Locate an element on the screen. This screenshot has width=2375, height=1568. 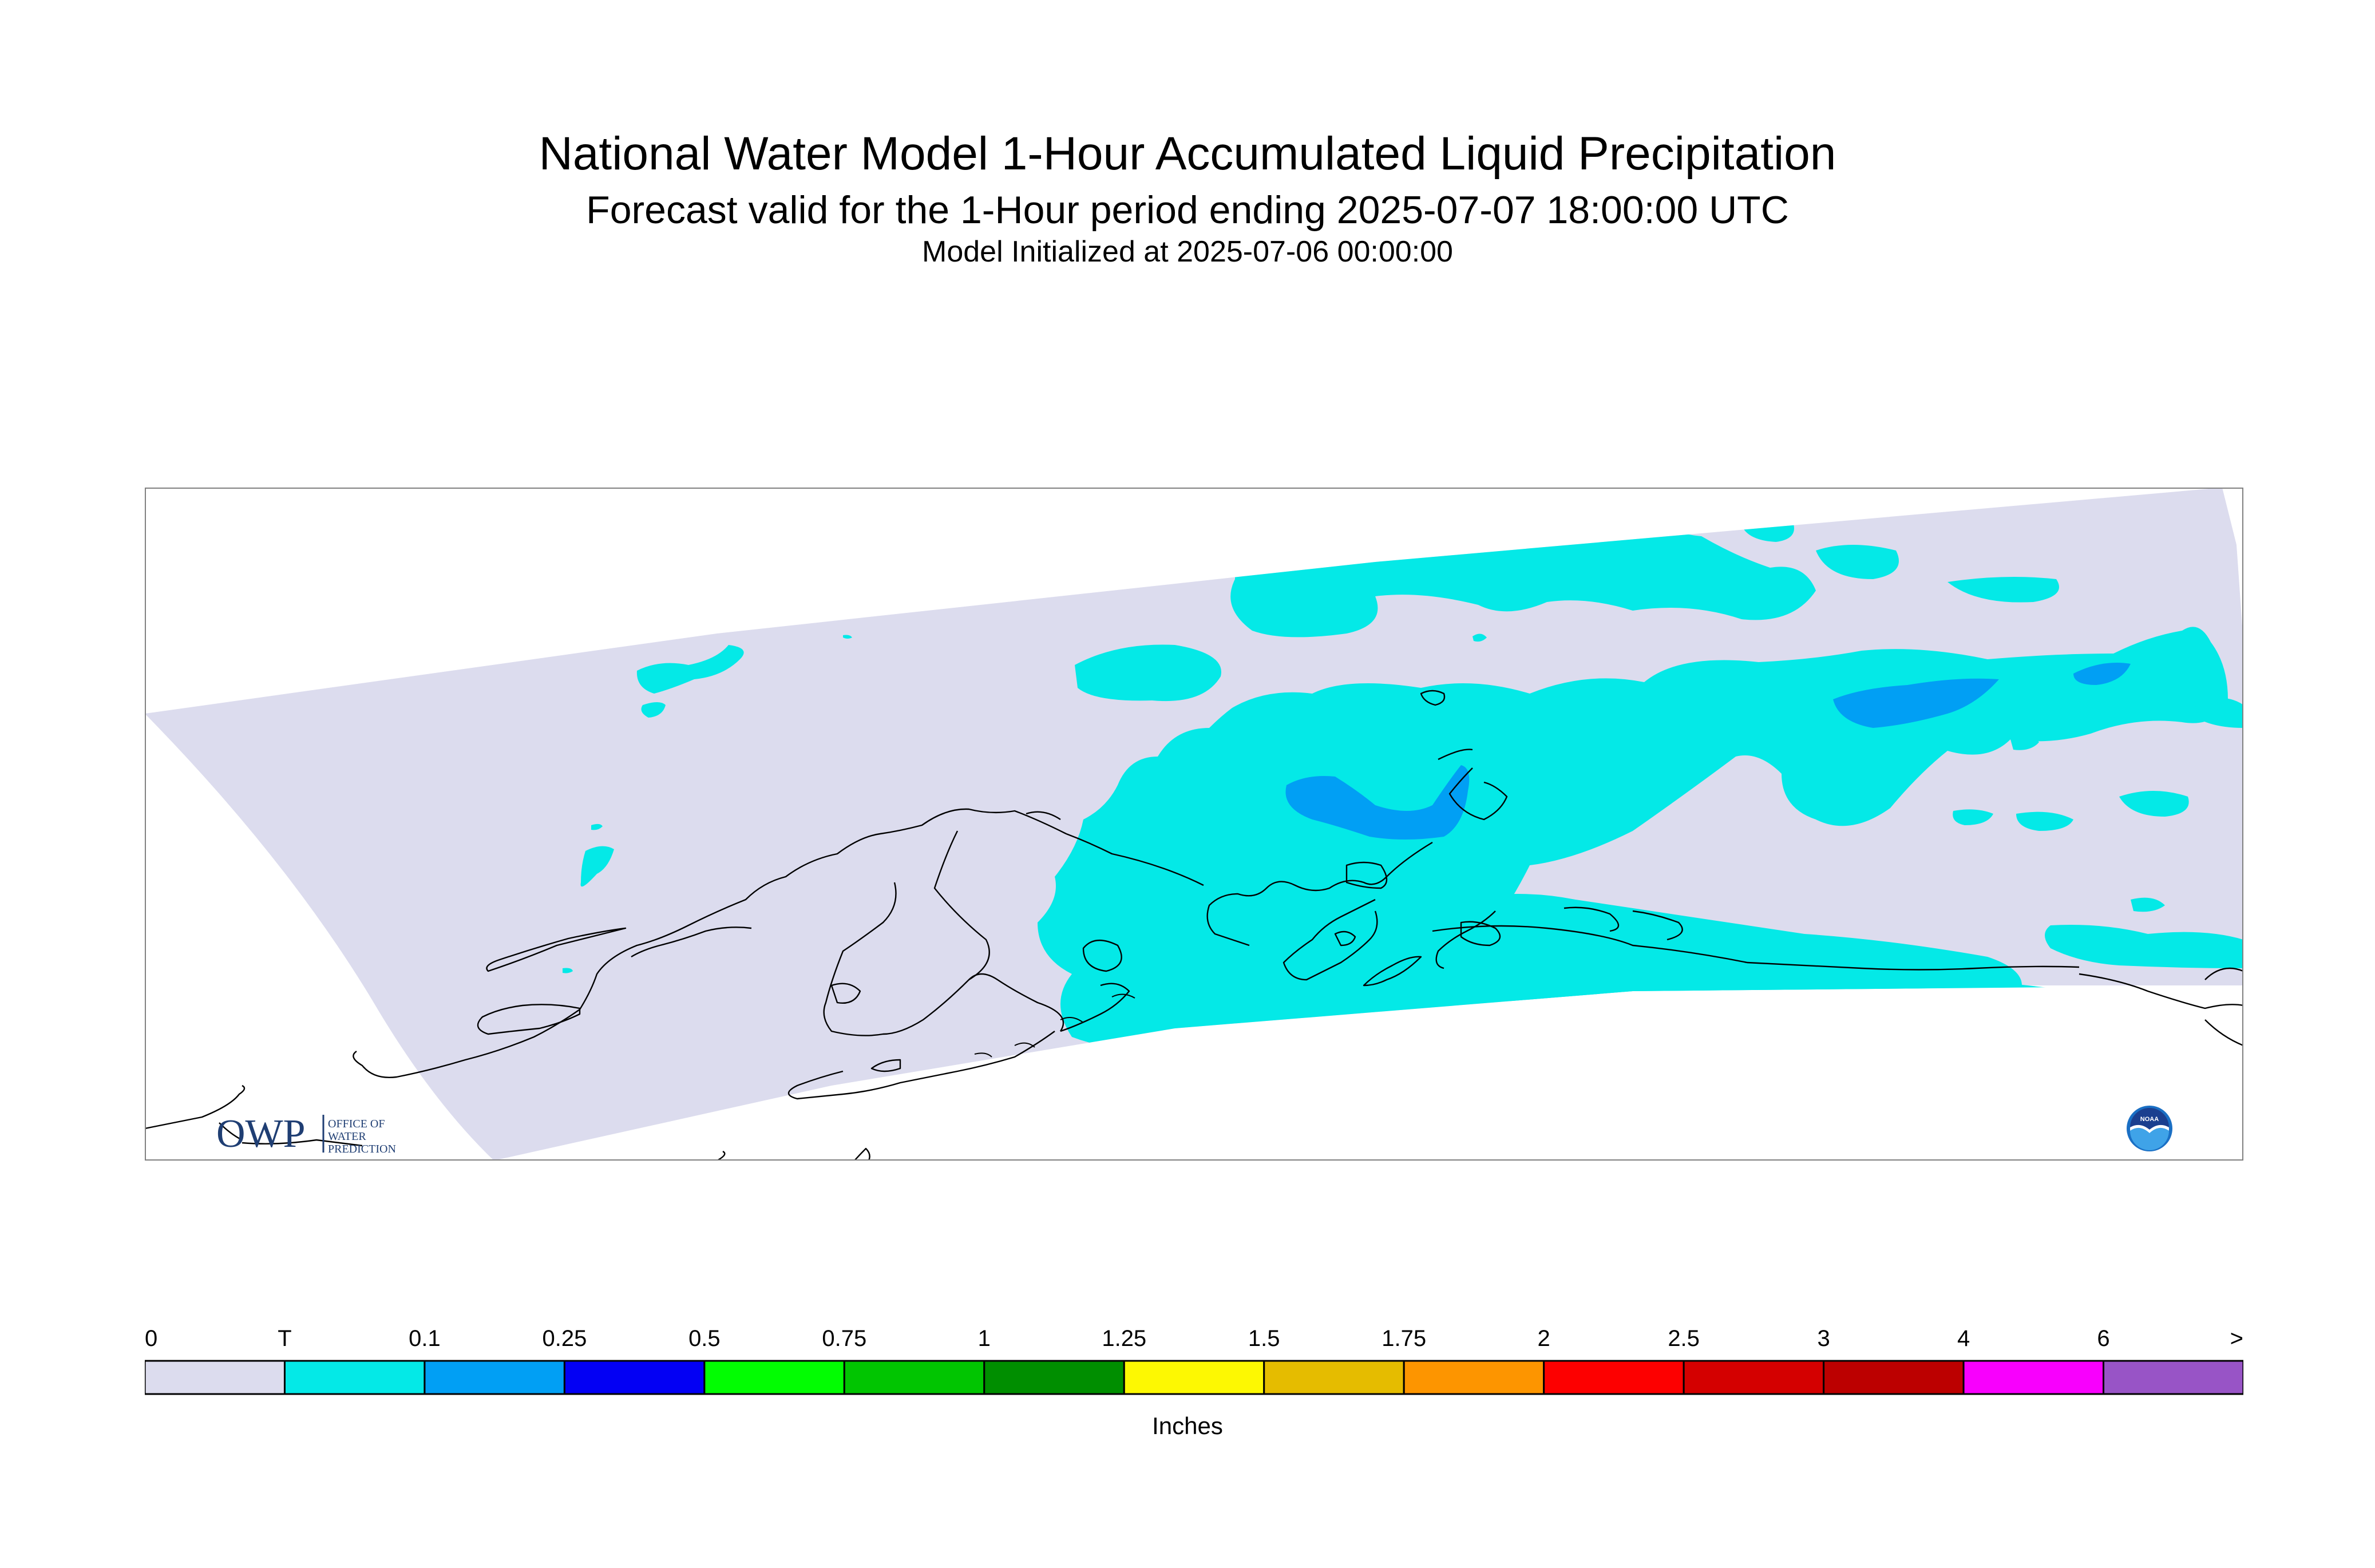
owp-logo: OWP OFFICE OF WATER PREDICTION is located at coordinates (306, 1134).